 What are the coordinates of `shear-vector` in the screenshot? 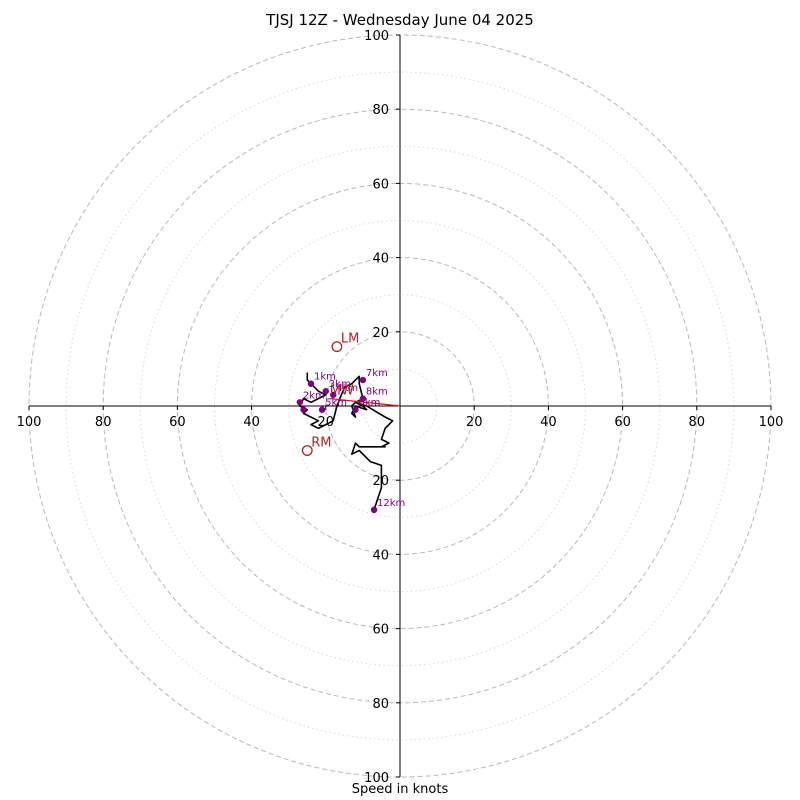 It's located at (365, 402).